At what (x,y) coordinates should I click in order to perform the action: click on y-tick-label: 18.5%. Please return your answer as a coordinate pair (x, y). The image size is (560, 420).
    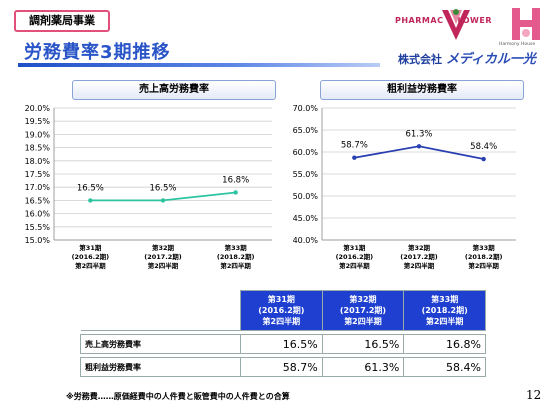
    Looking at the image, I should click on (38, 148).